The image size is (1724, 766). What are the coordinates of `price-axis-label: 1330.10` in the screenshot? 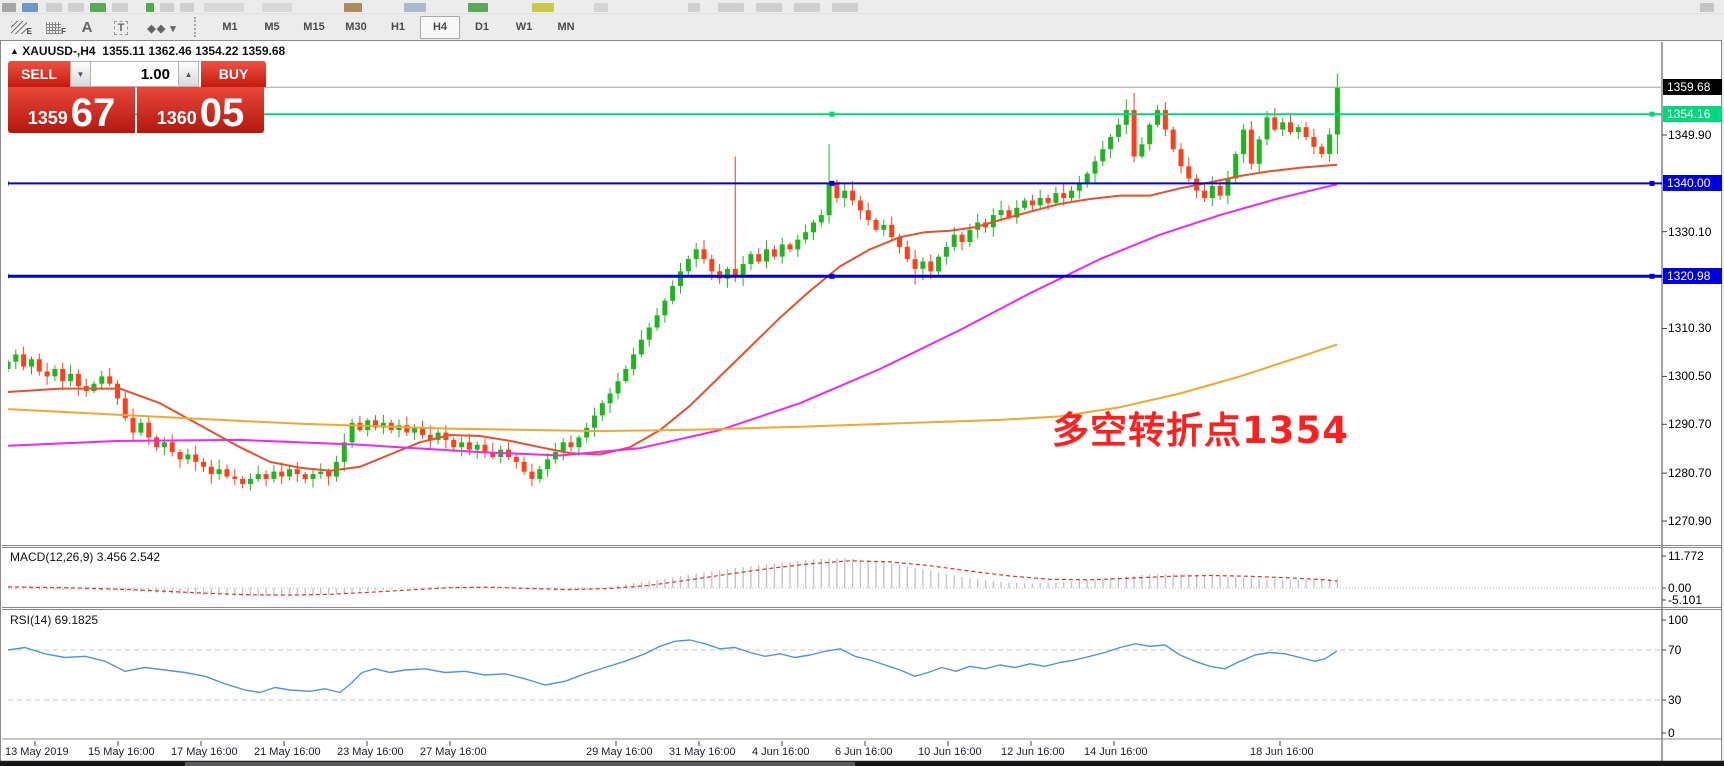 It's located at (1690, 231).